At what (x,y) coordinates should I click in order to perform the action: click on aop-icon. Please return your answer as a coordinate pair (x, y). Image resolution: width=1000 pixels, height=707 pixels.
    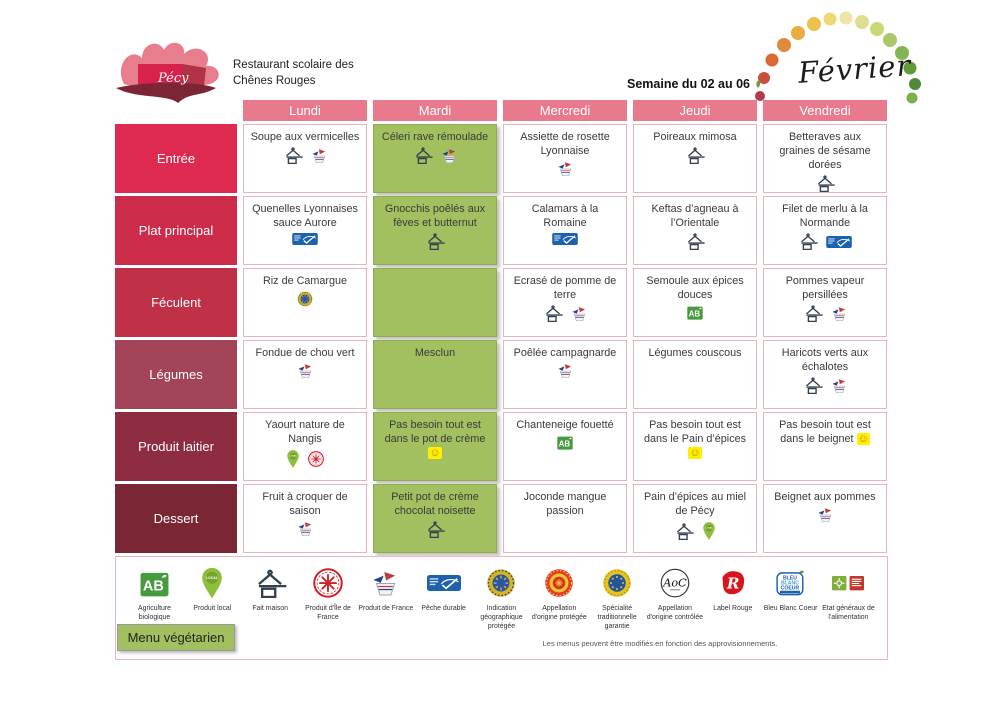
    Looking at the image, I should click on (559, 583).